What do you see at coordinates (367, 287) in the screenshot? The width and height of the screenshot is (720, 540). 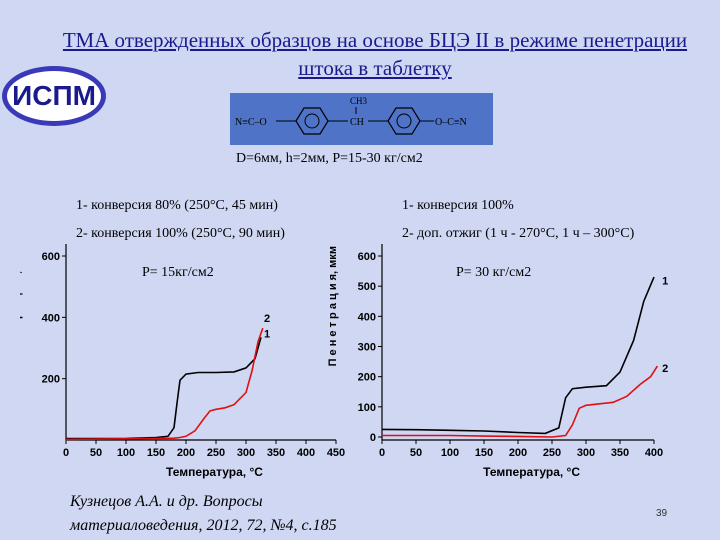 I see `y-tick-label: 500` at bounding box center [367, 287].